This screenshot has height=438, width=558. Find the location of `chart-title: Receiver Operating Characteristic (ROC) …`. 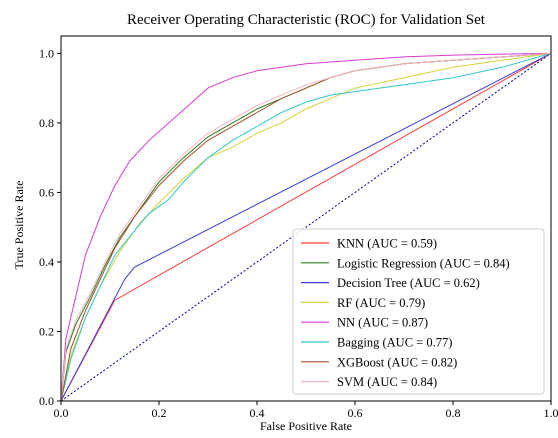

chart-title: Receiver Operating Characteristic (ROC) … is located at coordinates (306, 20).